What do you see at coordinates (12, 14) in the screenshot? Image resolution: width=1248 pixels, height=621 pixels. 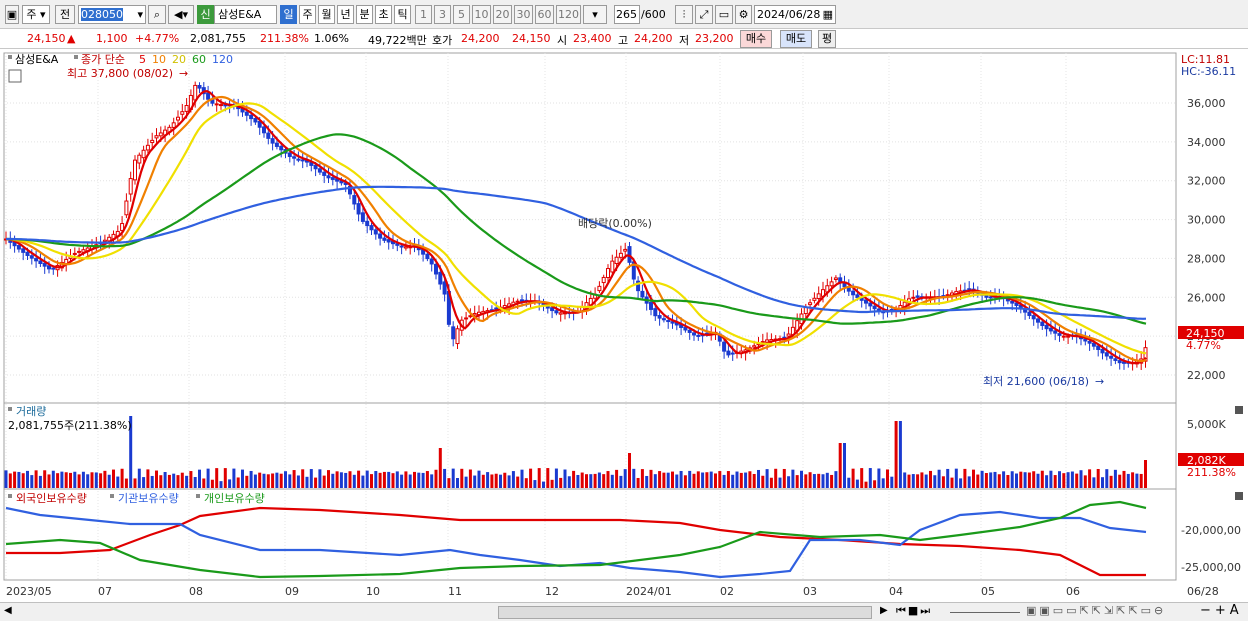 I see `window-icon: ▣` at bounding box center [12, 14].